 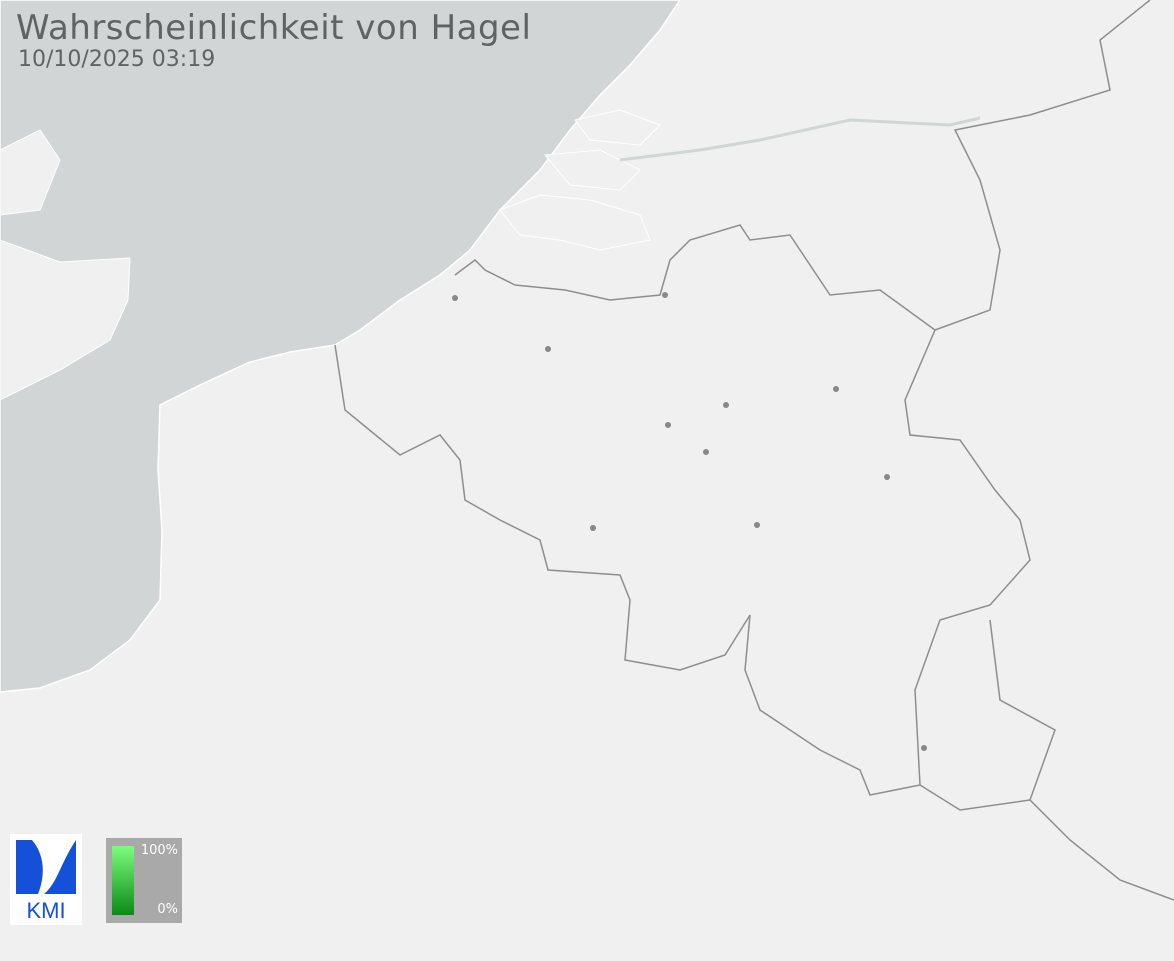 I want to click on land-england, so click(x=65, y=320).